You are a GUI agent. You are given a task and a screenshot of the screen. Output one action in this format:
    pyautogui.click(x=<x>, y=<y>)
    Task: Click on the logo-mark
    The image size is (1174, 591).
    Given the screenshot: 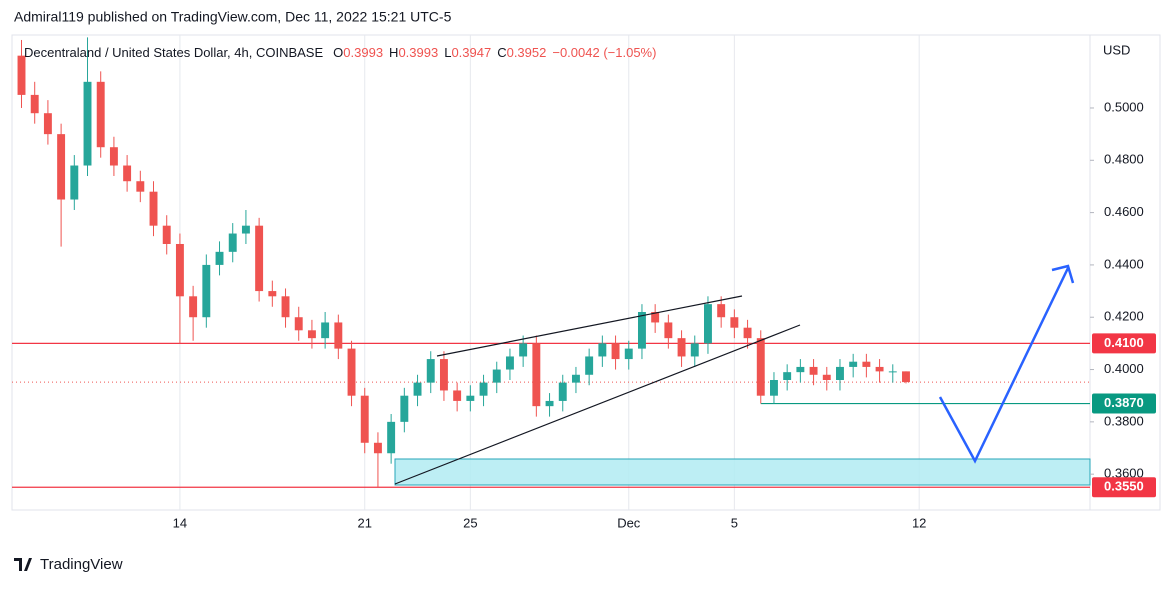 What is the action you would take?
    pyautogui.click(x=23, y=564)
    